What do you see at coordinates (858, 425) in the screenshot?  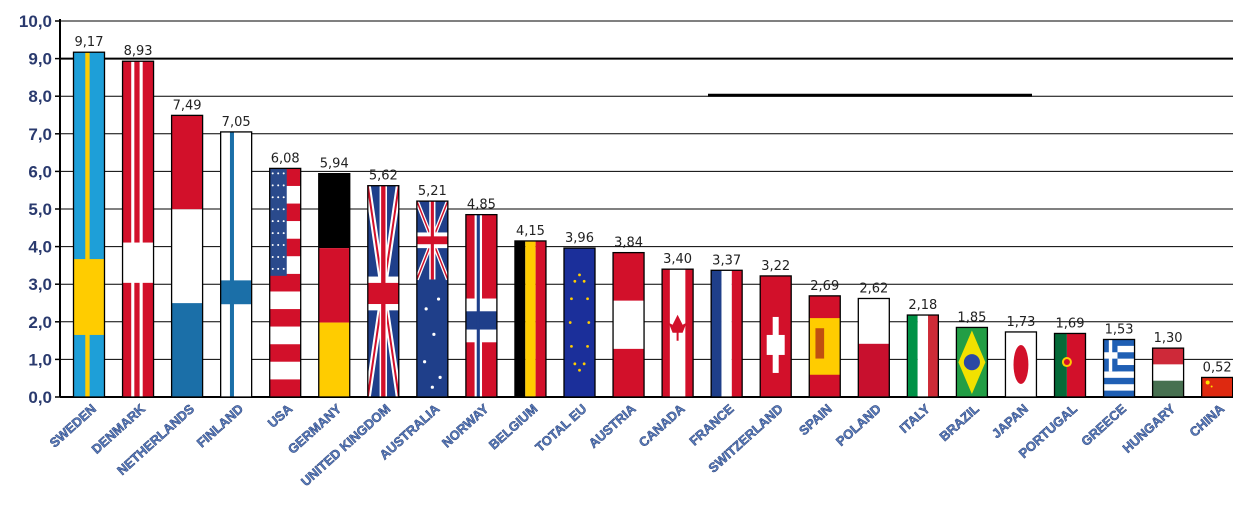 I see `x-tick-label: POLAND` at bounding box center [858, 425].